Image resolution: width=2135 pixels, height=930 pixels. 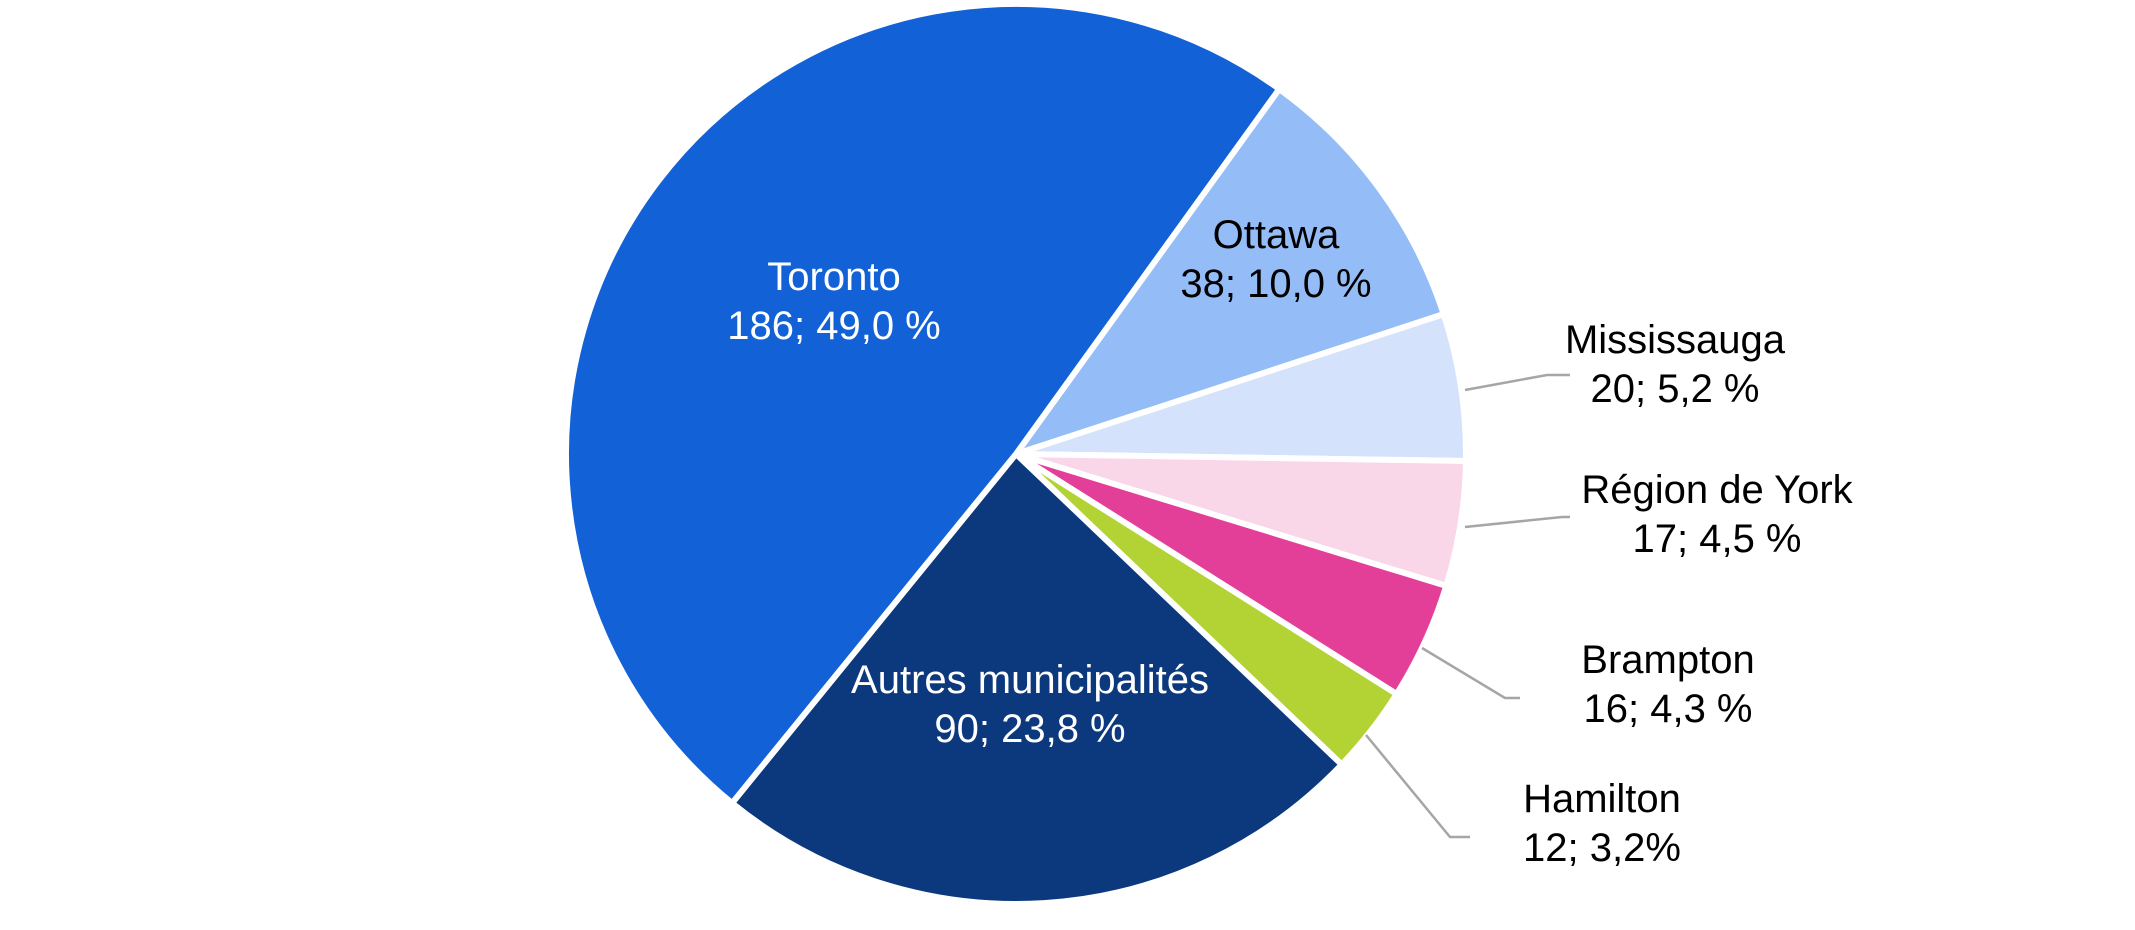 What do you see at coordinates (834, 326) in the screenshot?
I see `slice-value-label-toronto: 186; 49,0 %` at bounding box center [834, 326].